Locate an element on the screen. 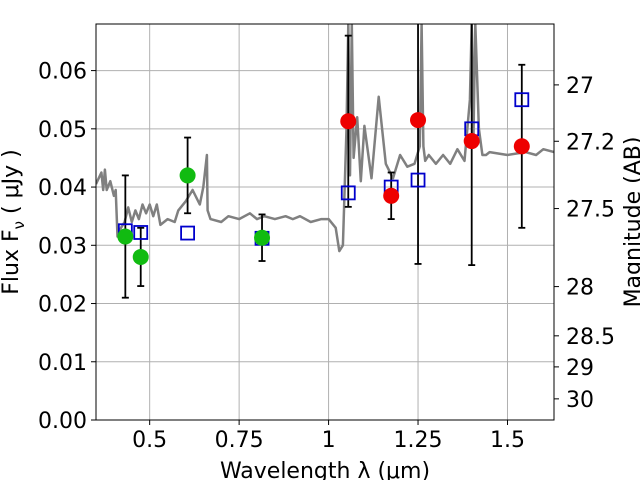 Image resolution: width=640 pixels, height=480 pixels. y-axis-ticks: 0.00 0.01 0.02 0.03 0.04 0.05 0.06 is located at coordinates (67, 247).